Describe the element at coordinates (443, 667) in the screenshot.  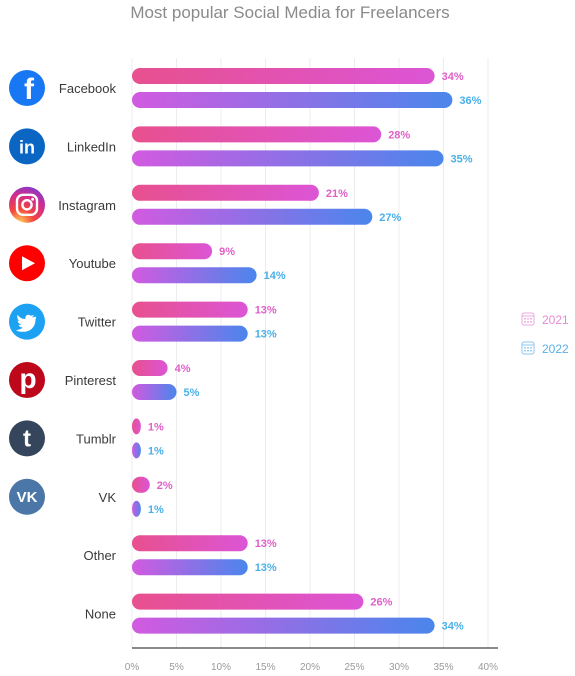
I see `x-tick-label: 35%` at that location.